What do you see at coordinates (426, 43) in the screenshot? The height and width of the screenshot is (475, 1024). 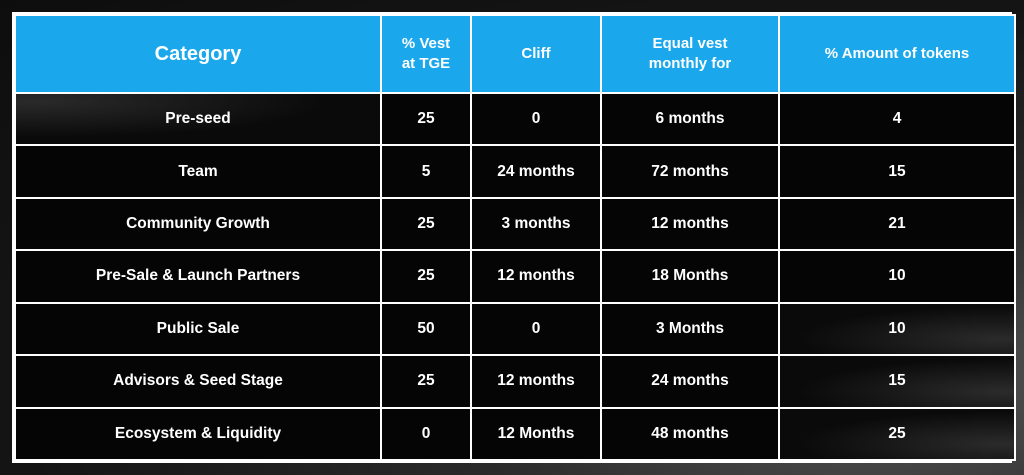 I see `header-vest-line-1: % Vest` at bounding box center [426, 43].